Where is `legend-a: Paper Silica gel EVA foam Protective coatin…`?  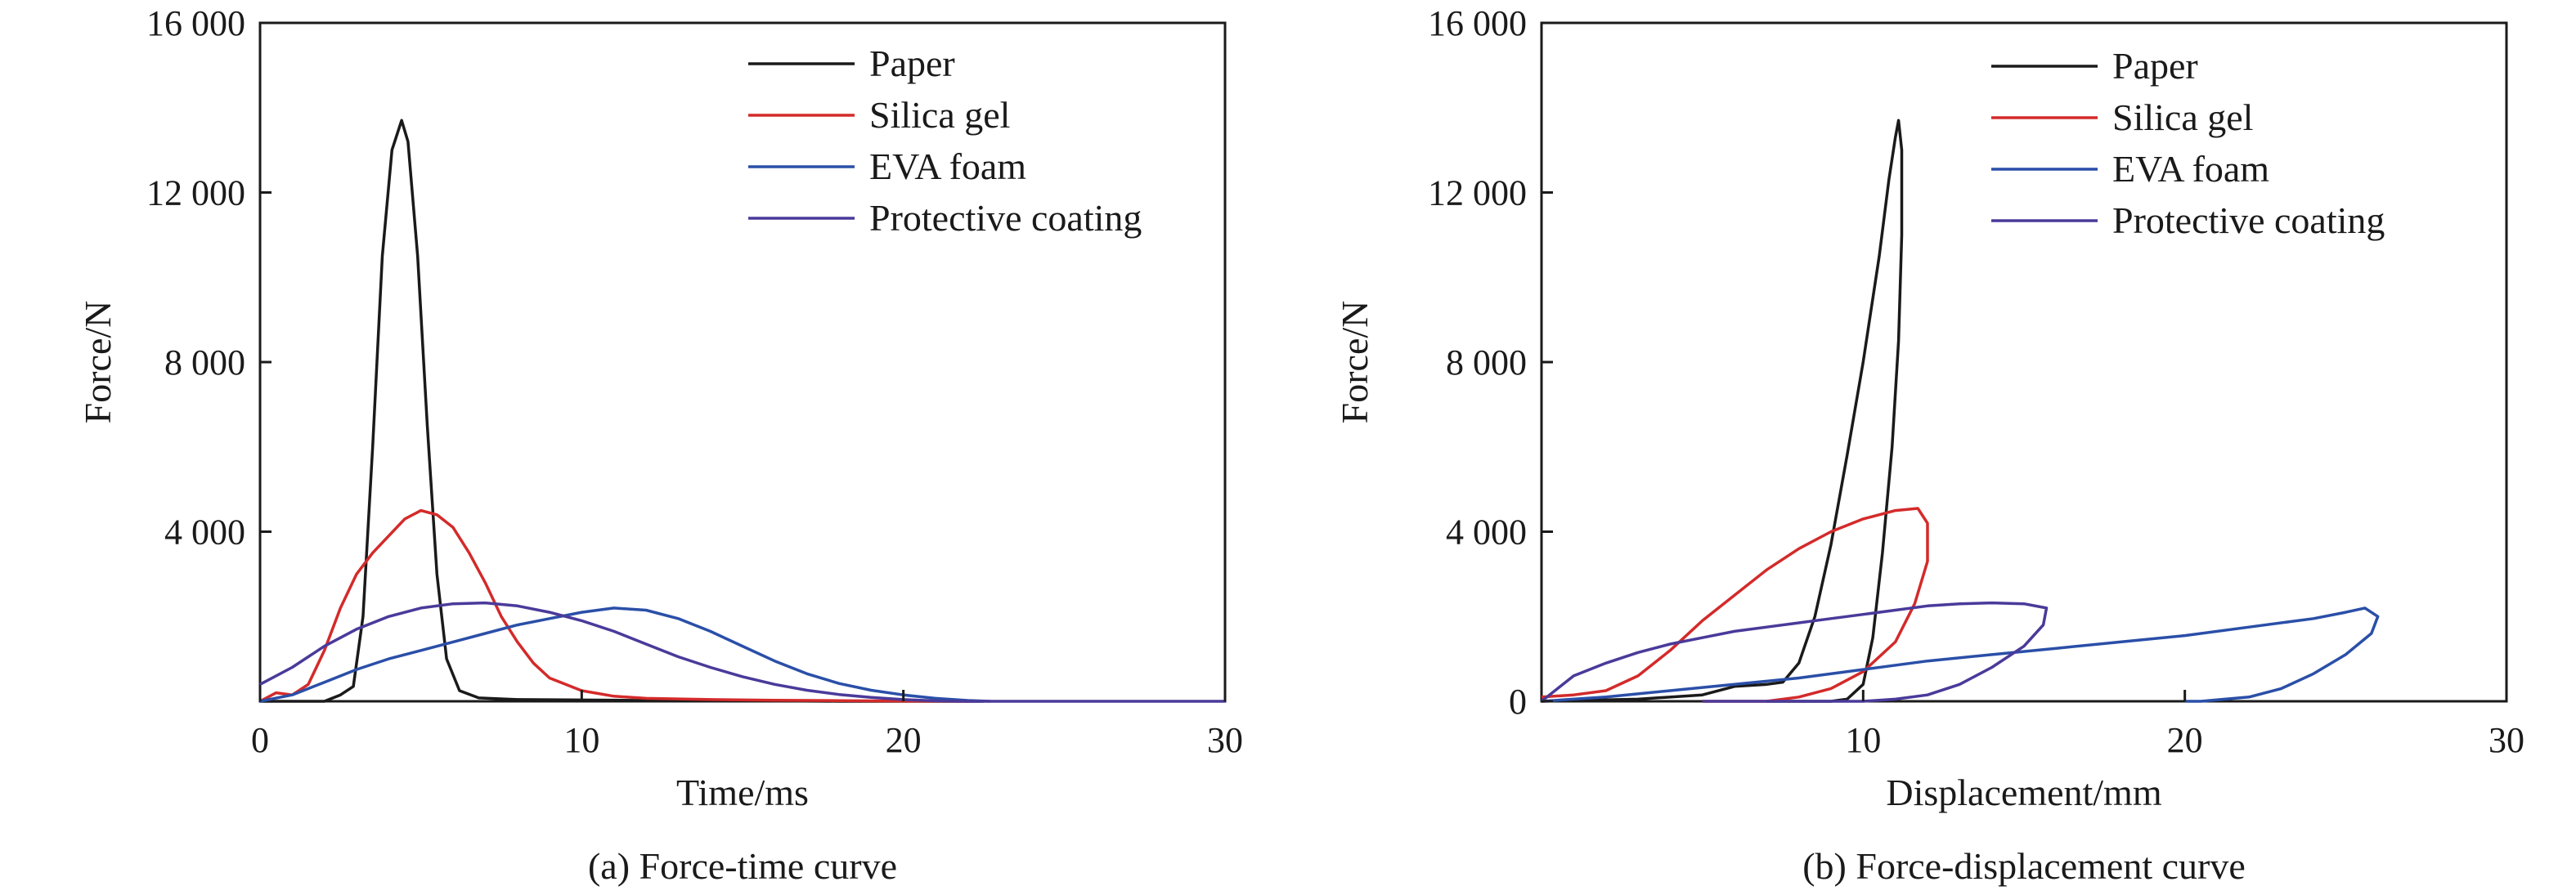 legend-a: Paper Silica gel EVA foam Protective coatin… is located at coordinates (945, 141).